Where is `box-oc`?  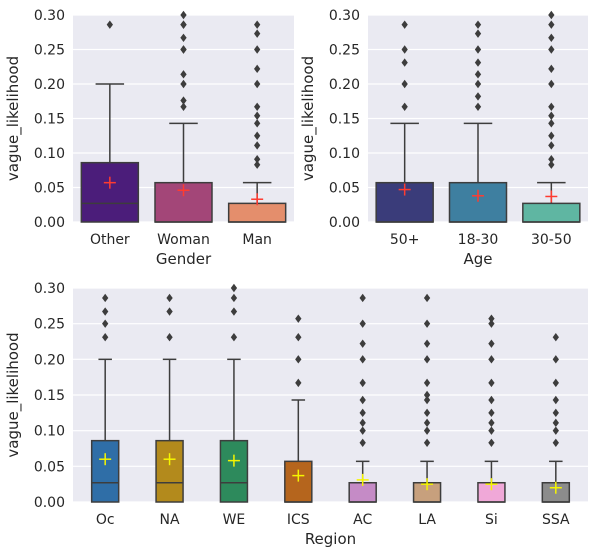
box-oc is located at coordinates (105, 398).